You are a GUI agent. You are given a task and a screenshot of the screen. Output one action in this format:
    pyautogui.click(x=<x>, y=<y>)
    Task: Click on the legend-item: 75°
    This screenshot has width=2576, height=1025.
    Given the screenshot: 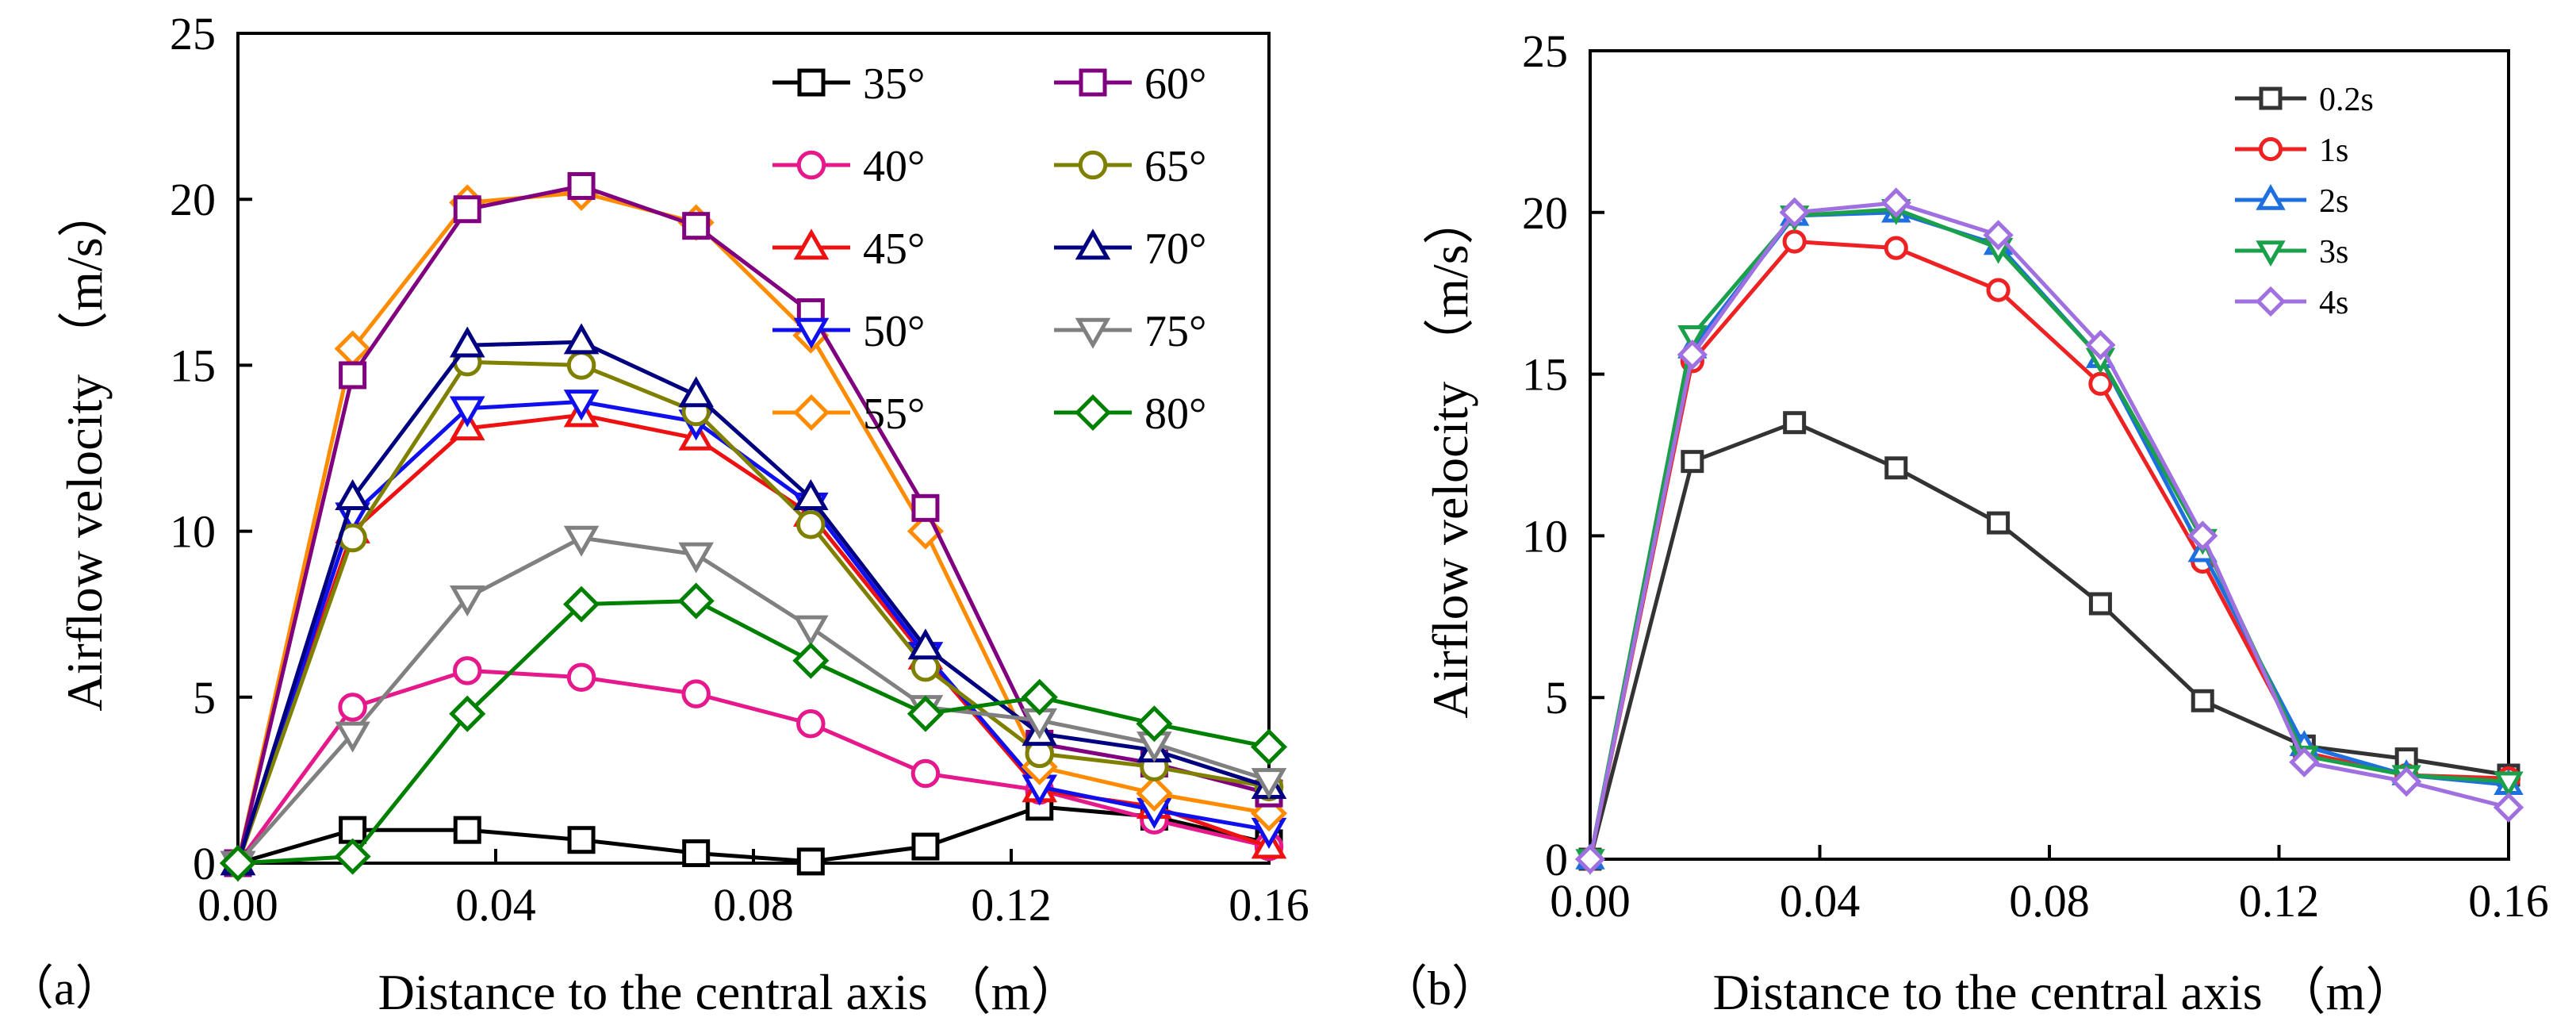 What is the action you would take?
    pyautogui.click(x=1130, y=331)
    